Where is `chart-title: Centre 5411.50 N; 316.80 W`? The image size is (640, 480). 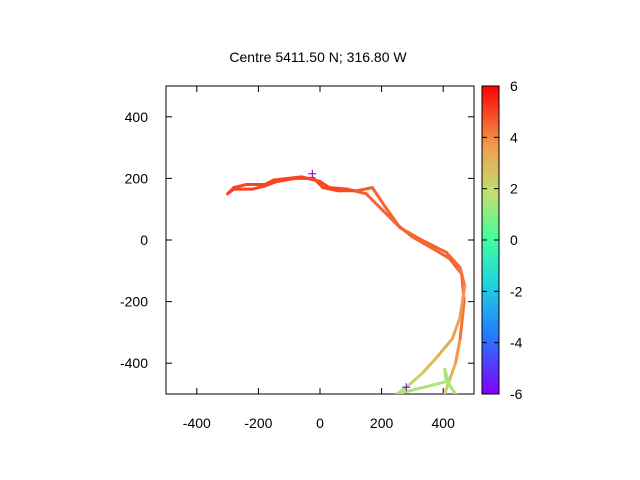
chart-title: Centre 5411.50 N; 316.80 W is located at coordinates (318, 57).